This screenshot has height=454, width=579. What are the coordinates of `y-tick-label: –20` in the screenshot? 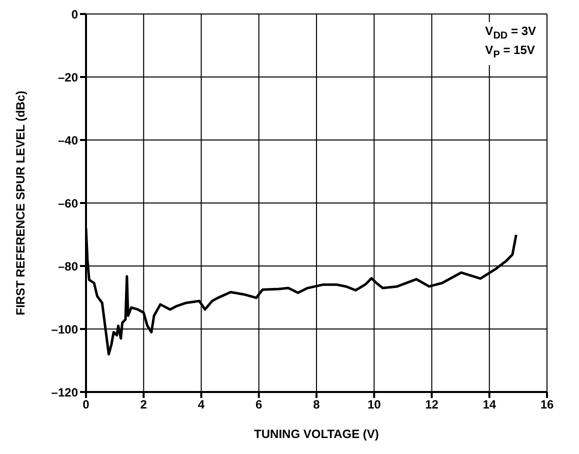 It's located at (68, 77).